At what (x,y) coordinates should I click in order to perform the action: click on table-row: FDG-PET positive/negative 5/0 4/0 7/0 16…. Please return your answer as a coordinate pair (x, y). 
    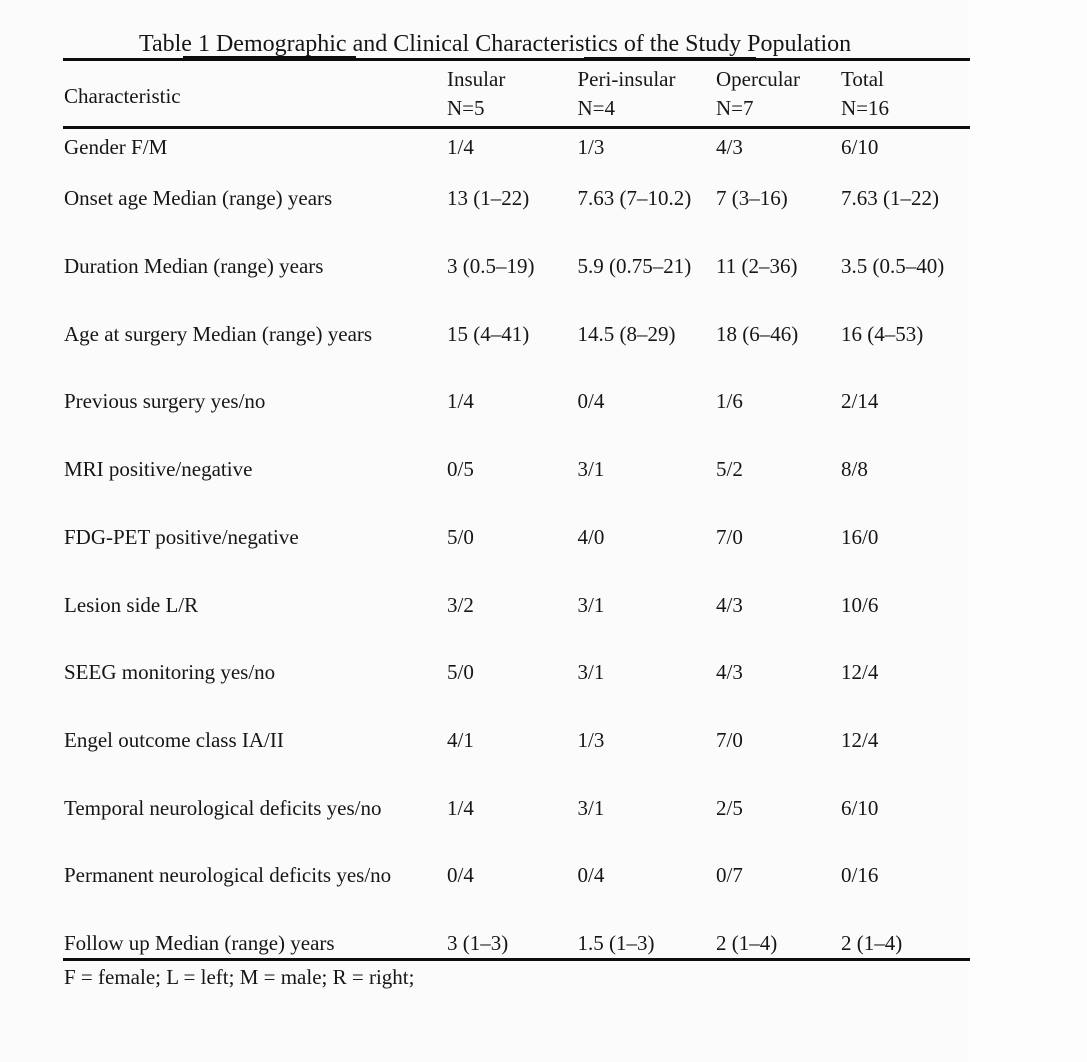
    Looking at the image, I should click on (543, 539).